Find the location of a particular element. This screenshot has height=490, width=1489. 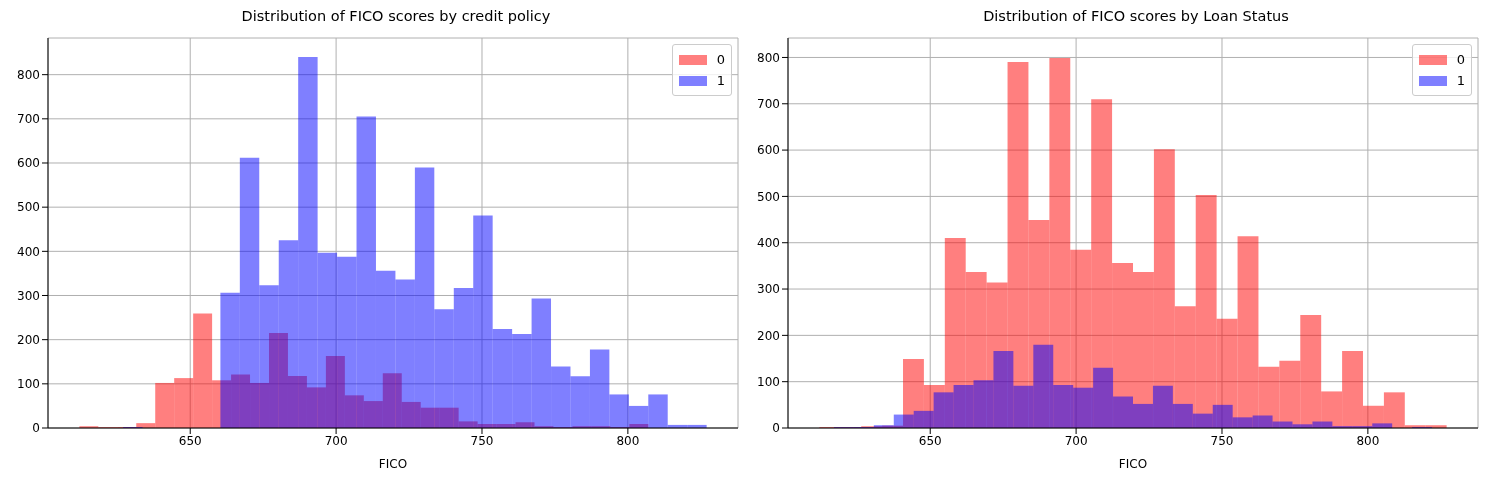

chart-title: Distribution of FICO scores by Loan Status is located at coordinates (1136, 17).